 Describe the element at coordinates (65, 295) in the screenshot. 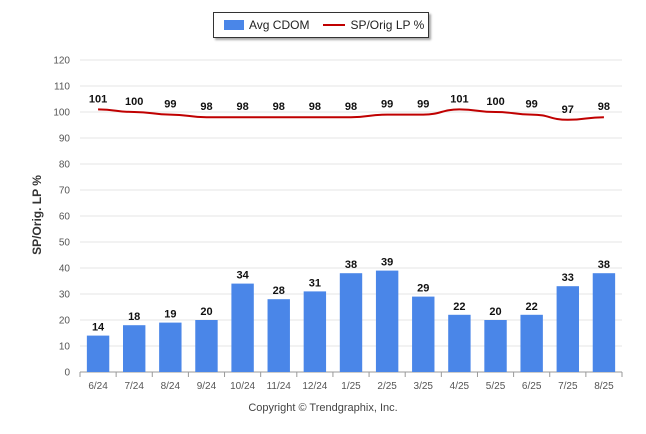

I see `y-tick-label: 30` at that location.